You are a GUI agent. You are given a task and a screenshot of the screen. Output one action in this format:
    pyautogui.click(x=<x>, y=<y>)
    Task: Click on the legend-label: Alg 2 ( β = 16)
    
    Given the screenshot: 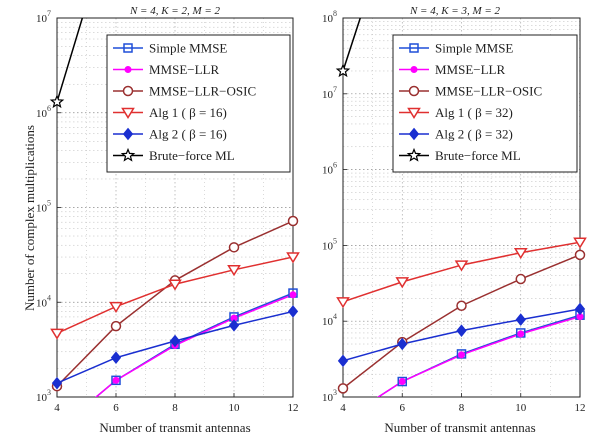 What is the action you would take?
    pyautogui.click(x=188, y=134)
    